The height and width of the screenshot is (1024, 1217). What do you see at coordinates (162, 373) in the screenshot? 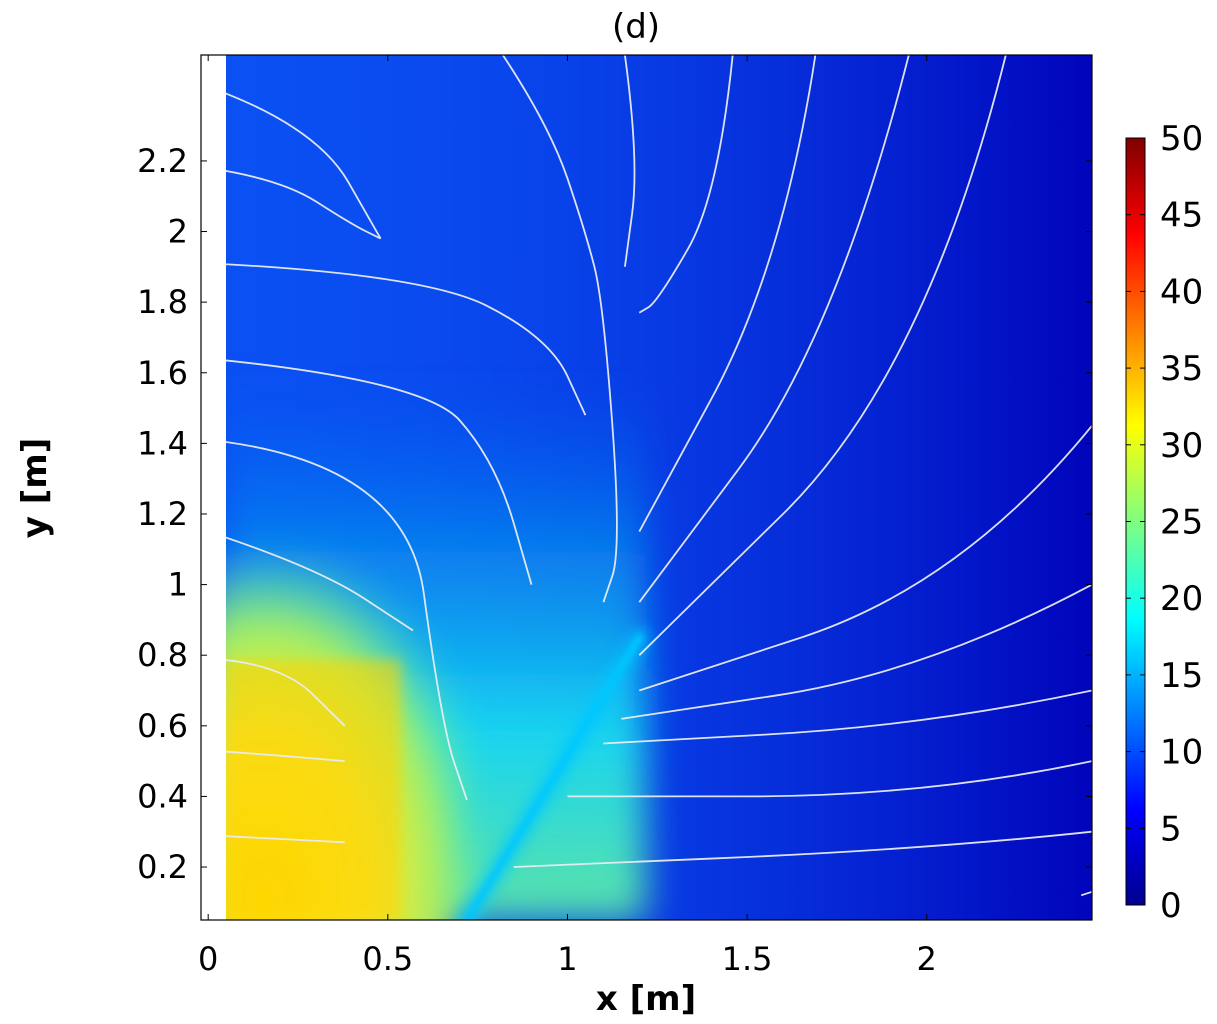
I see `y-tick-label: 1.6` at bounding box center [162, 373].